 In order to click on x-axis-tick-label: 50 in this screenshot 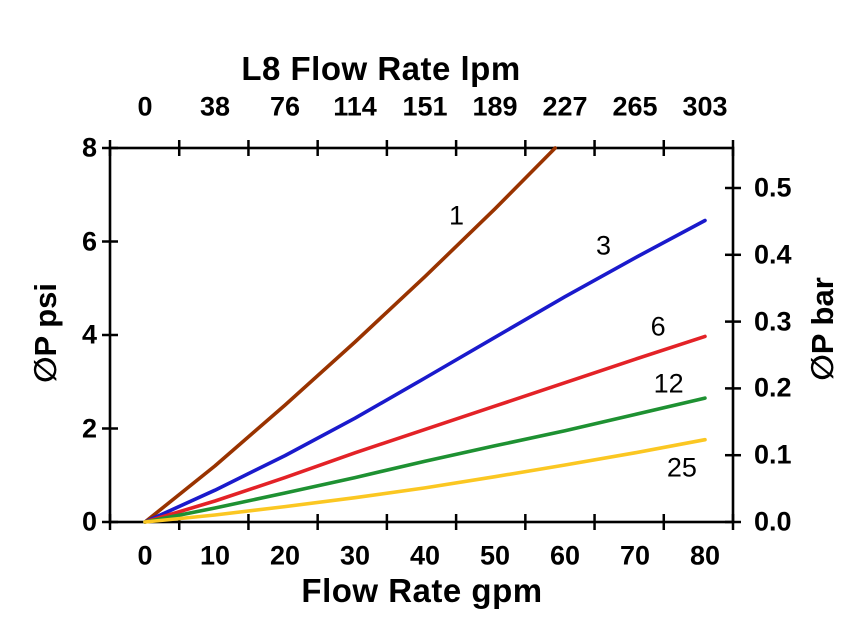, I will do `click(495, 555)`.